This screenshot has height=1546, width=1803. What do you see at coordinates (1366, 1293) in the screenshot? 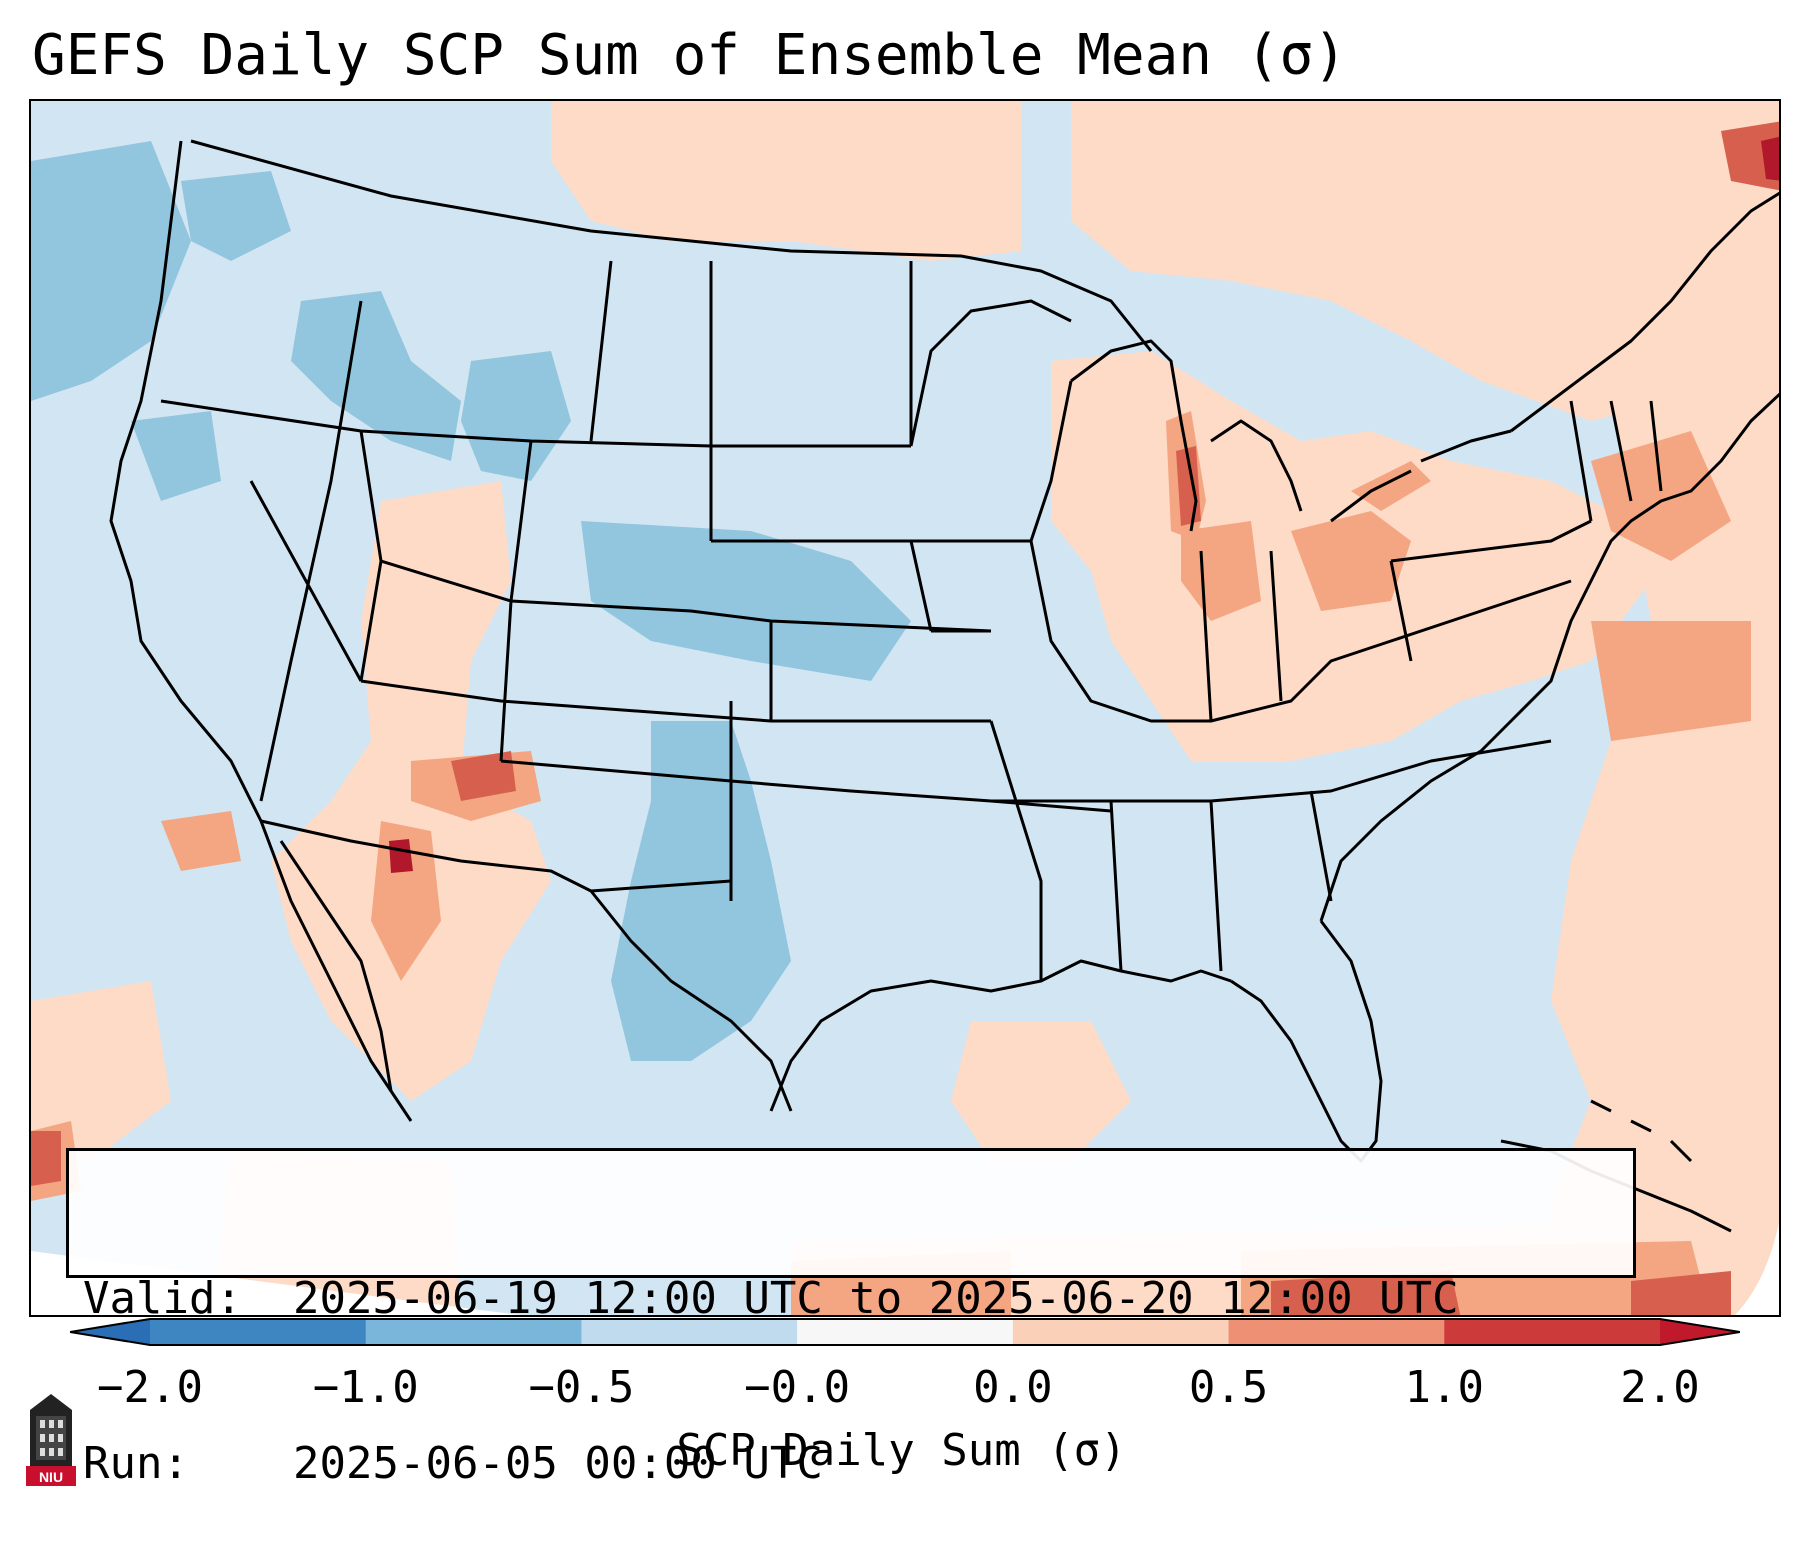
I see `cuba-strong` at bounding box center [1366, 1293].